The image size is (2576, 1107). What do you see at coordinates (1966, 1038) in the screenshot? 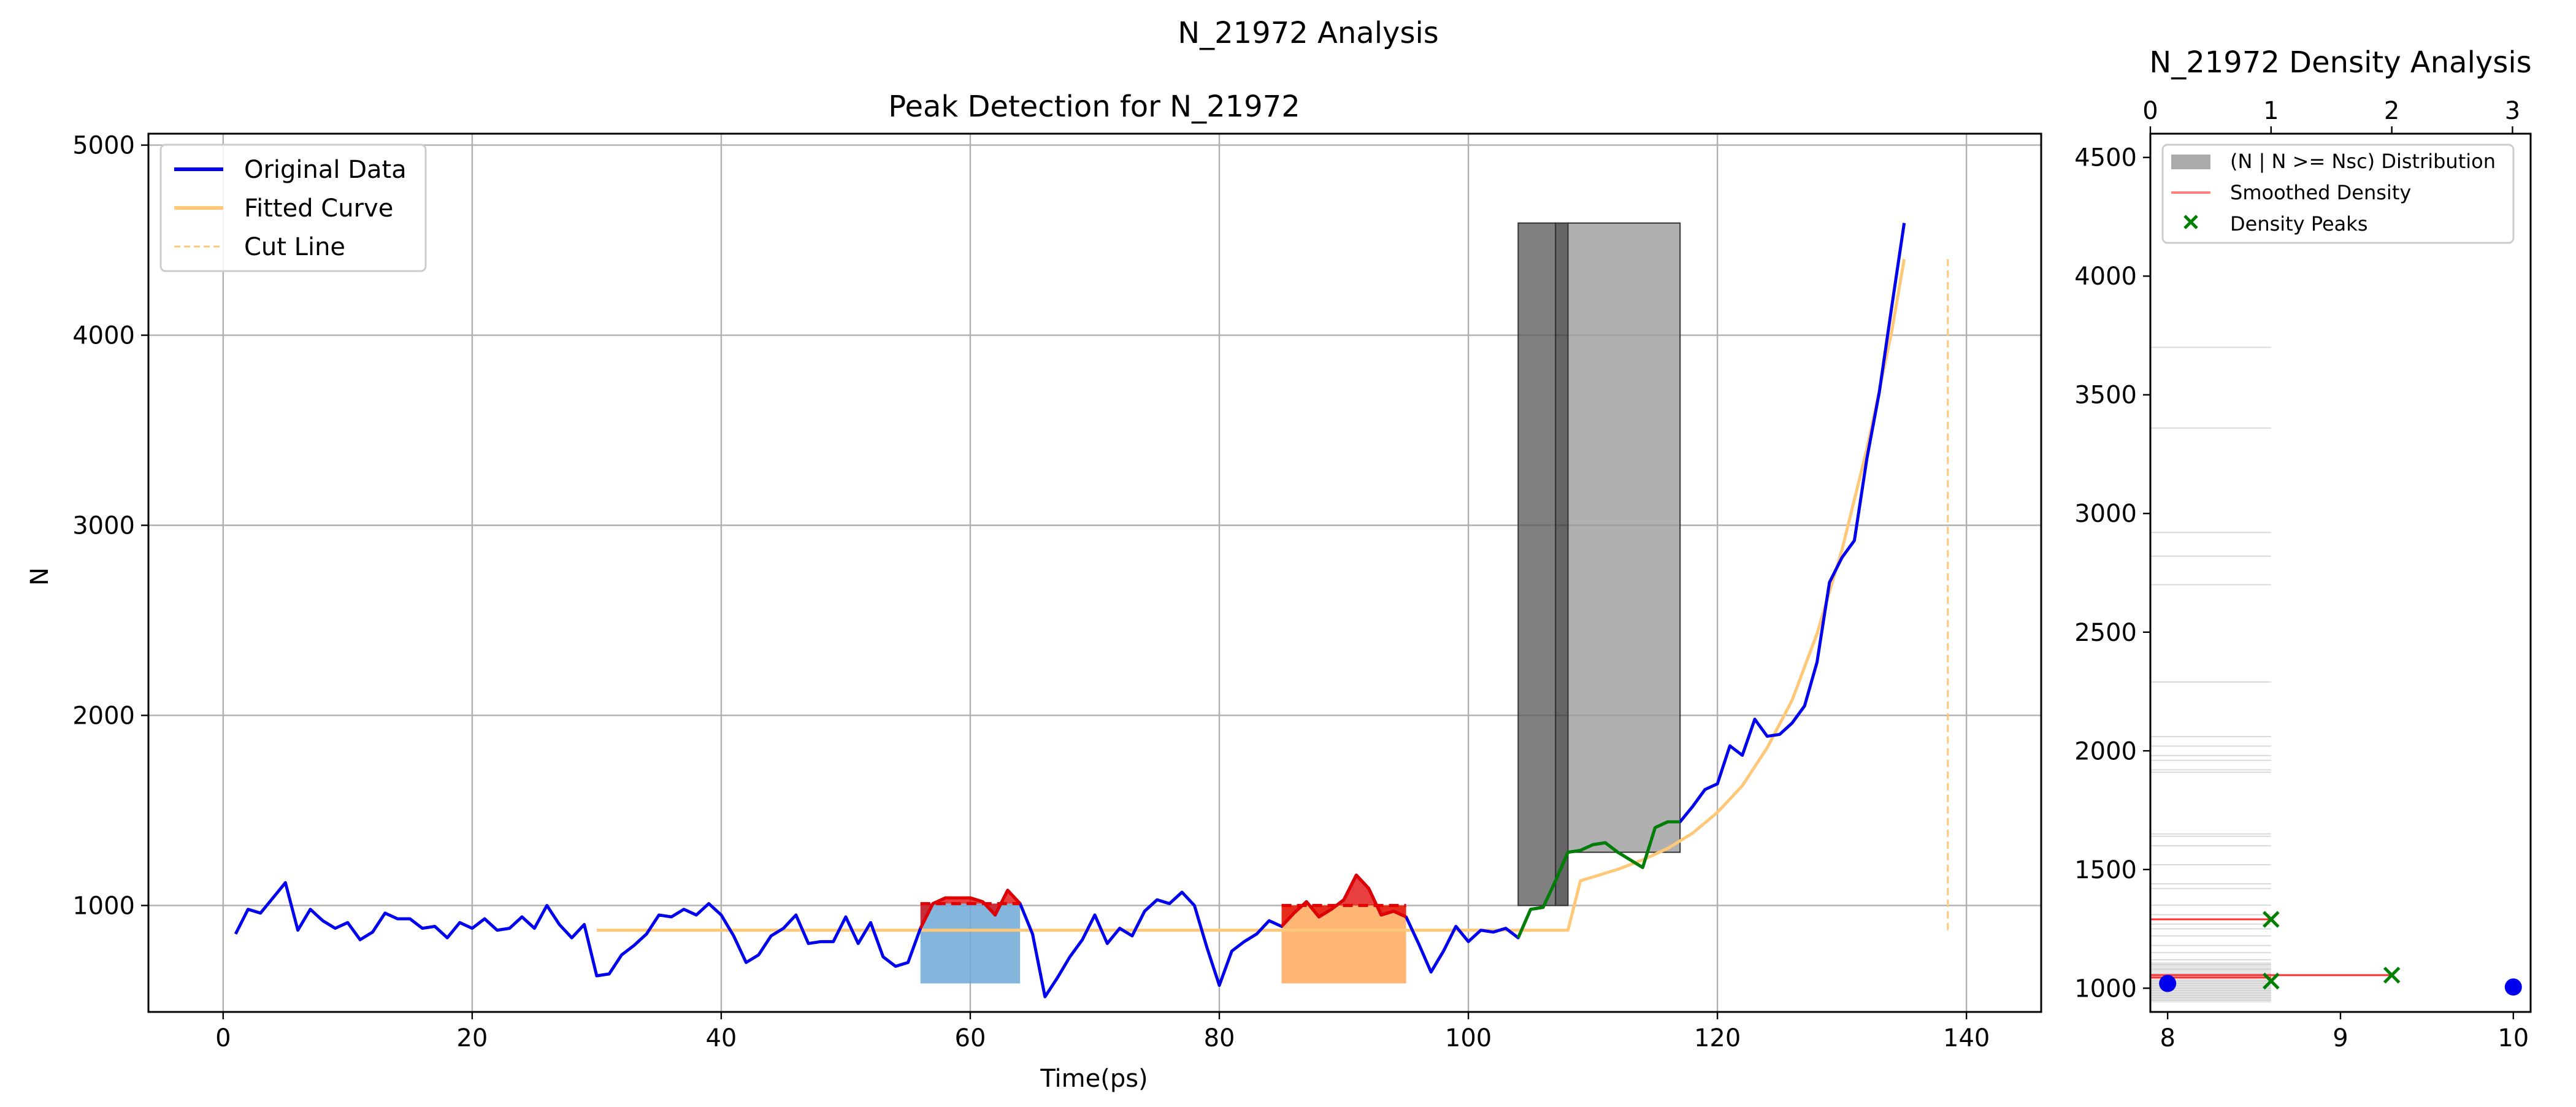
I see `main-x-tick-label: 140` at bounding box center [1966, 1038].